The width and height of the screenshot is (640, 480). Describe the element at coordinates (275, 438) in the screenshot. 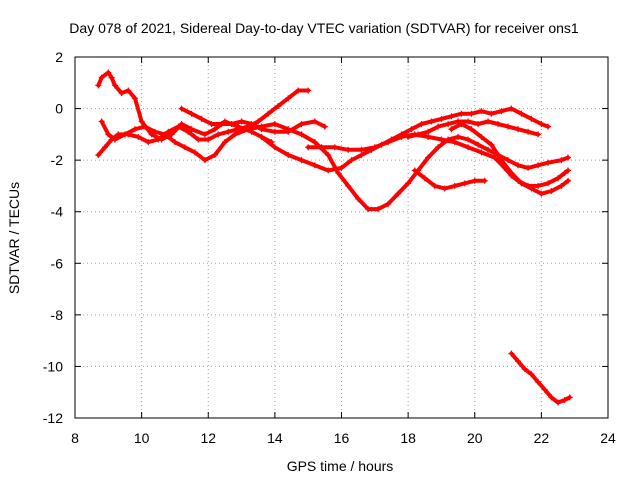

I see `x-tick-label: 14` at that location.